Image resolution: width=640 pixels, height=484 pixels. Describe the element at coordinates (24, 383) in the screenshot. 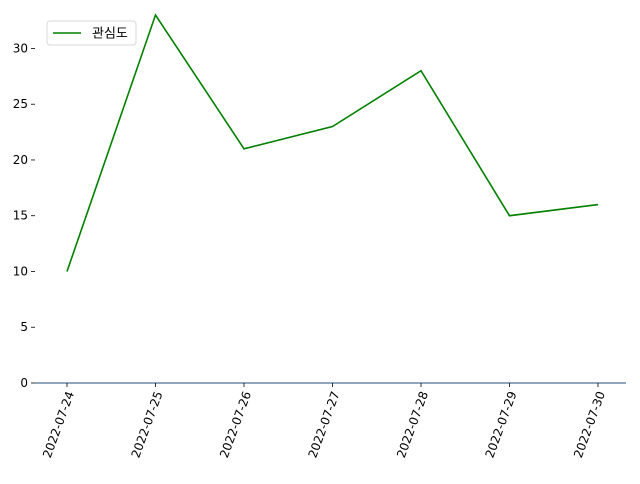

I see `y-tick-label: 0` at that location.